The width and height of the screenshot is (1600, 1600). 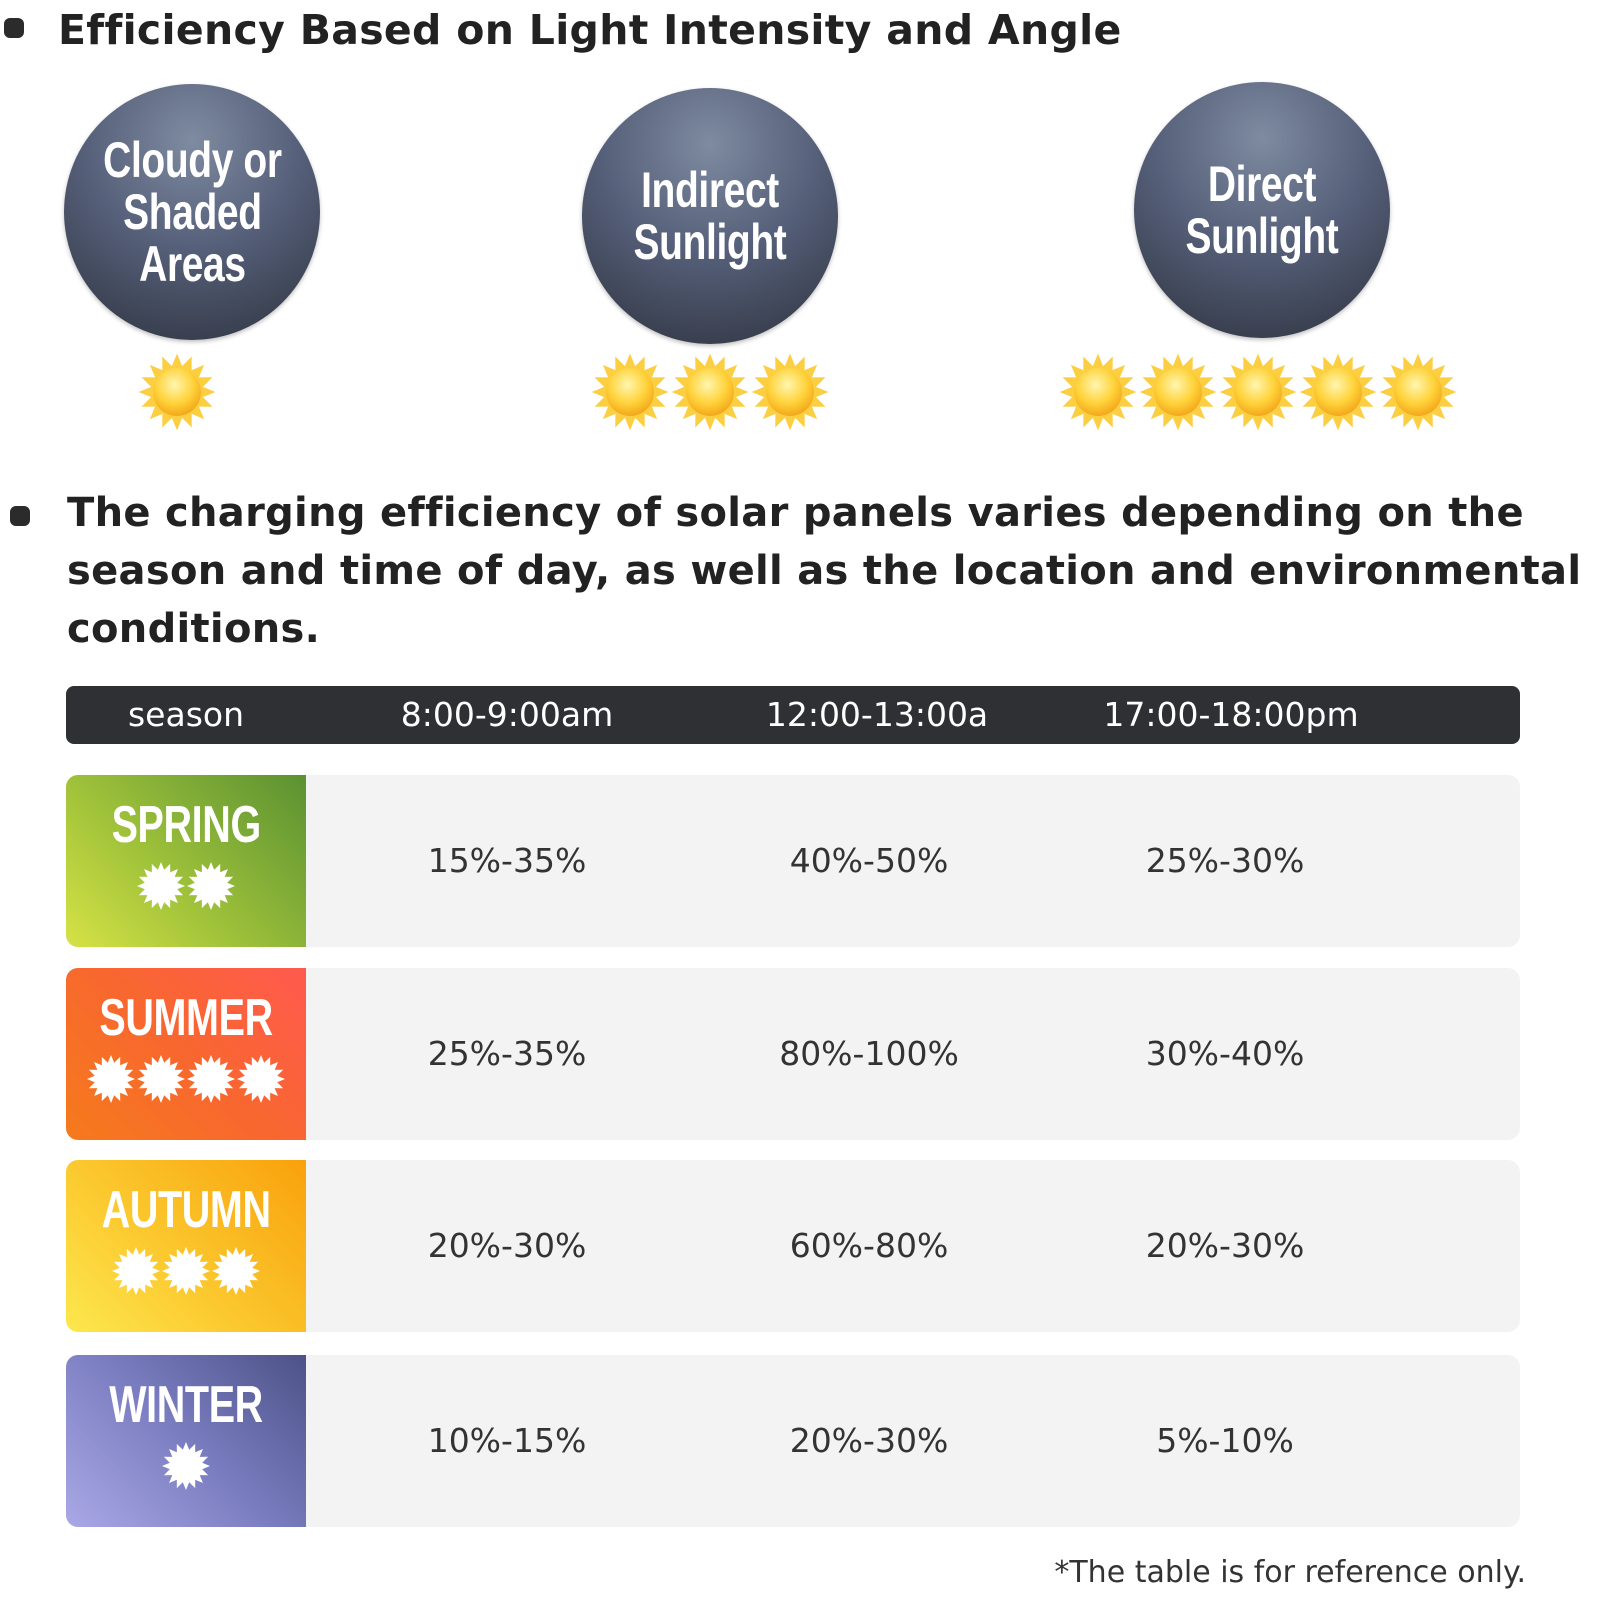 I want to click on cell-noon: 20%-30%, so click(x=869, y=1440).